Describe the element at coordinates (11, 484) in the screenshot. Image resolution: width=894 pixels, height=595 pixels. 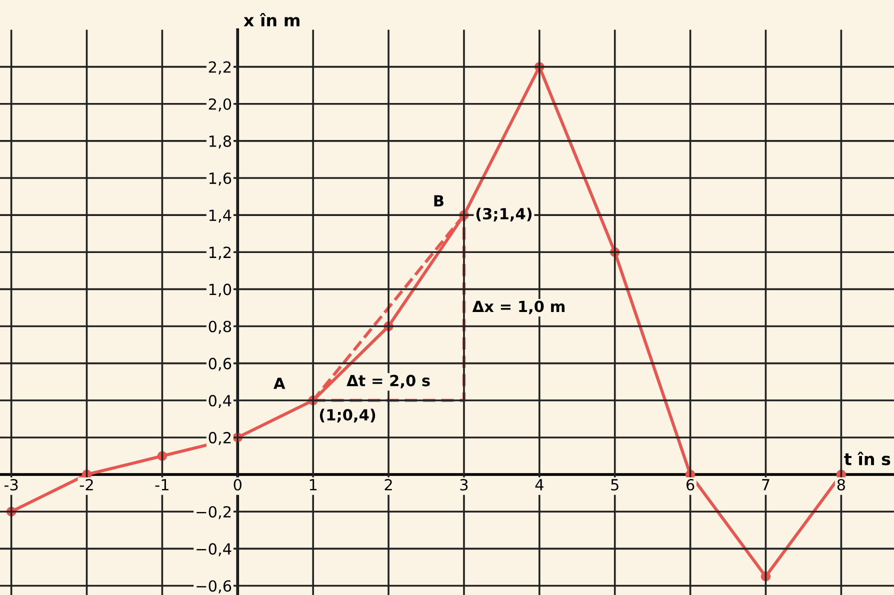
I see `x-tick-label: -3` at that location.